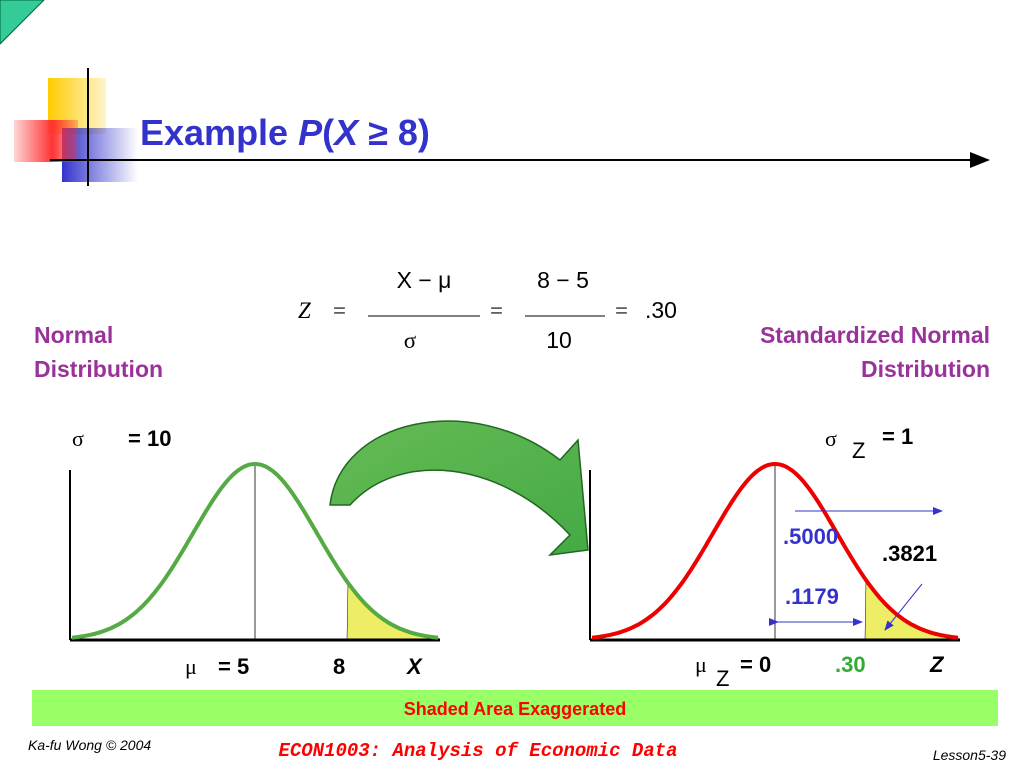 The image size is (1024, 768). Describe the element at coordinates (812, 596) in the screenshot. I see `area-label: .1179` at that location.